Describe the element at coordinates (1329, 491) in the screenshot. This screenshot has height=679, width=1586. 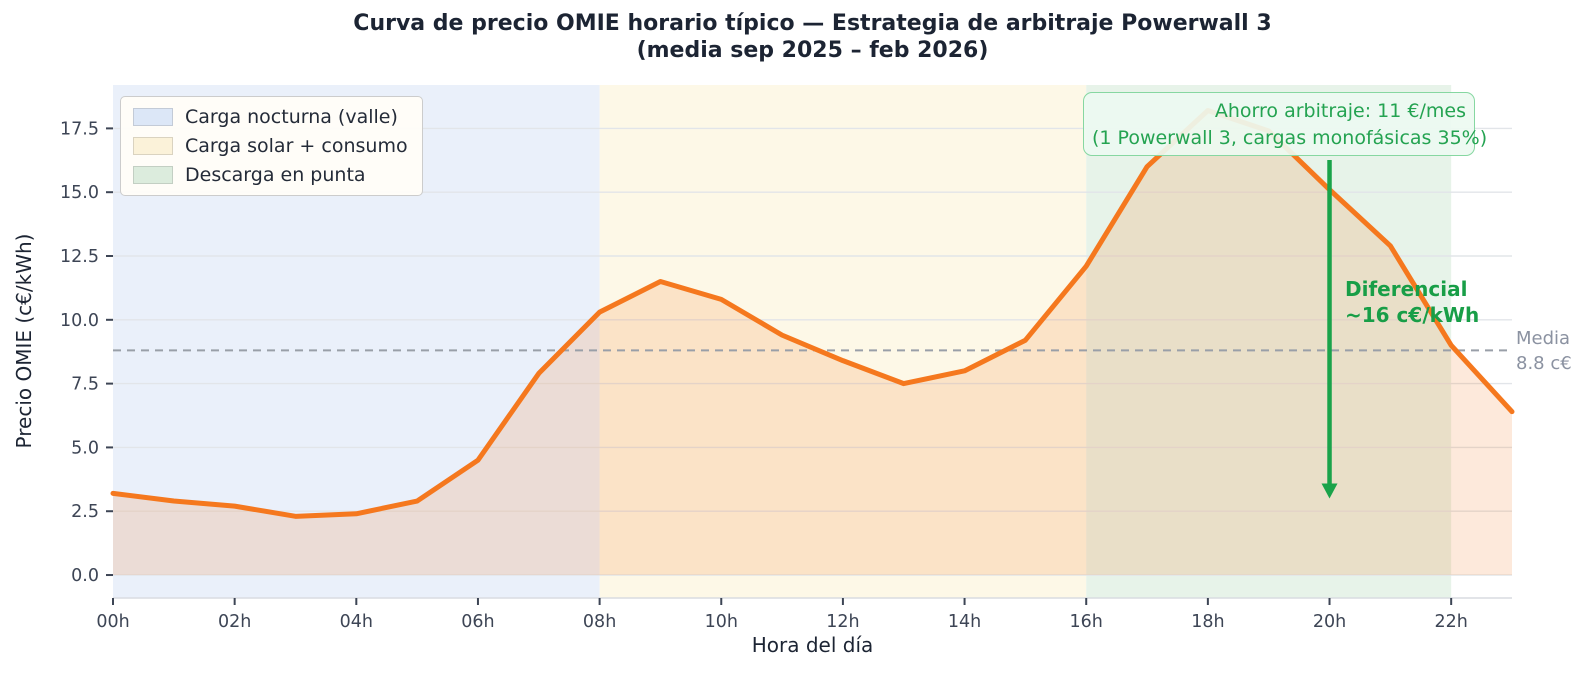
I see `arbitrage-arrow-head` at that location.